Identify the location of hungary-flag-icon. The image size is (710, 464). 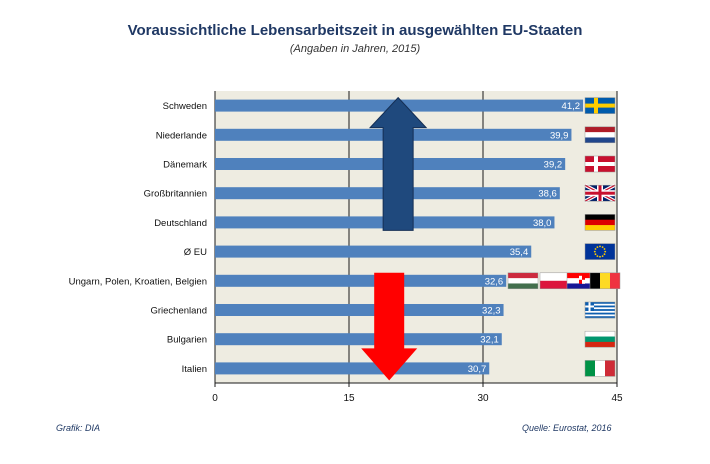
(523, 281).